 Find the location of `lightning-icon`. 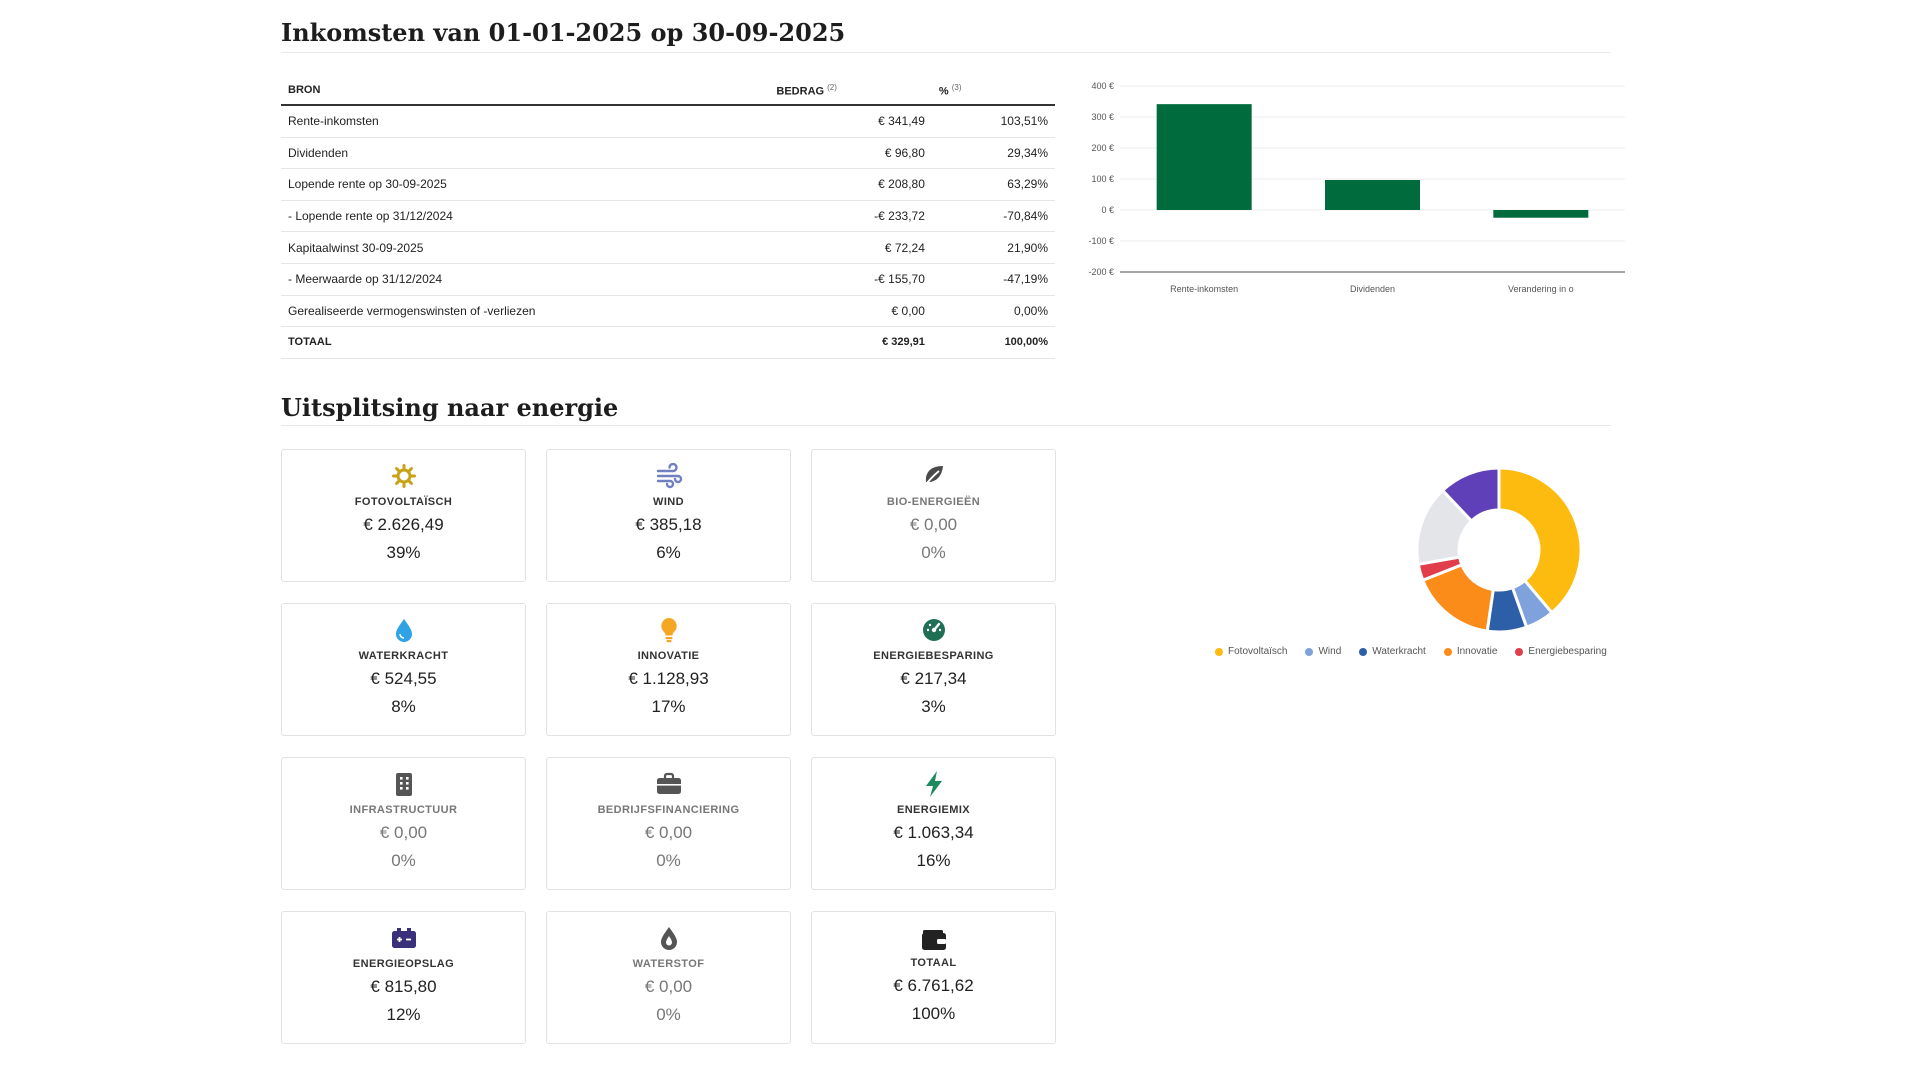

lightning-icon is located at coordinates (934, 784).